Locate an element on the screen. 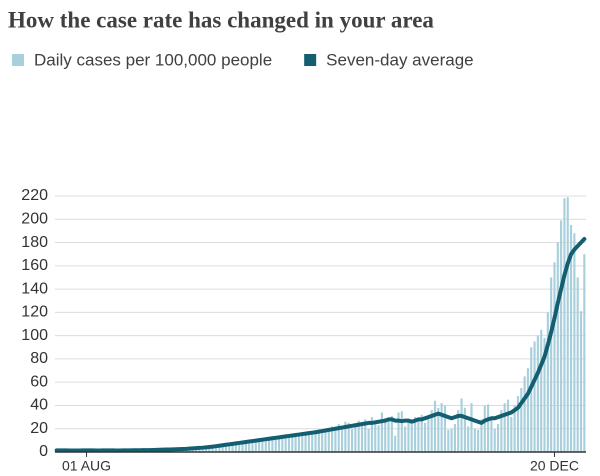  y-tick-label: 0 is located at coordinates (43, 451).